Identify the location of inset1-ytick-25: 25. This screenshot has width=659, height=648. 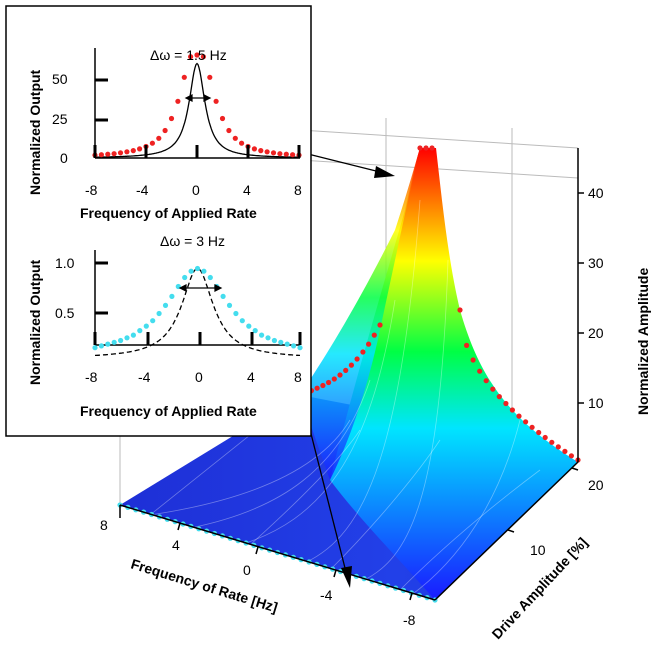
(60, 119).